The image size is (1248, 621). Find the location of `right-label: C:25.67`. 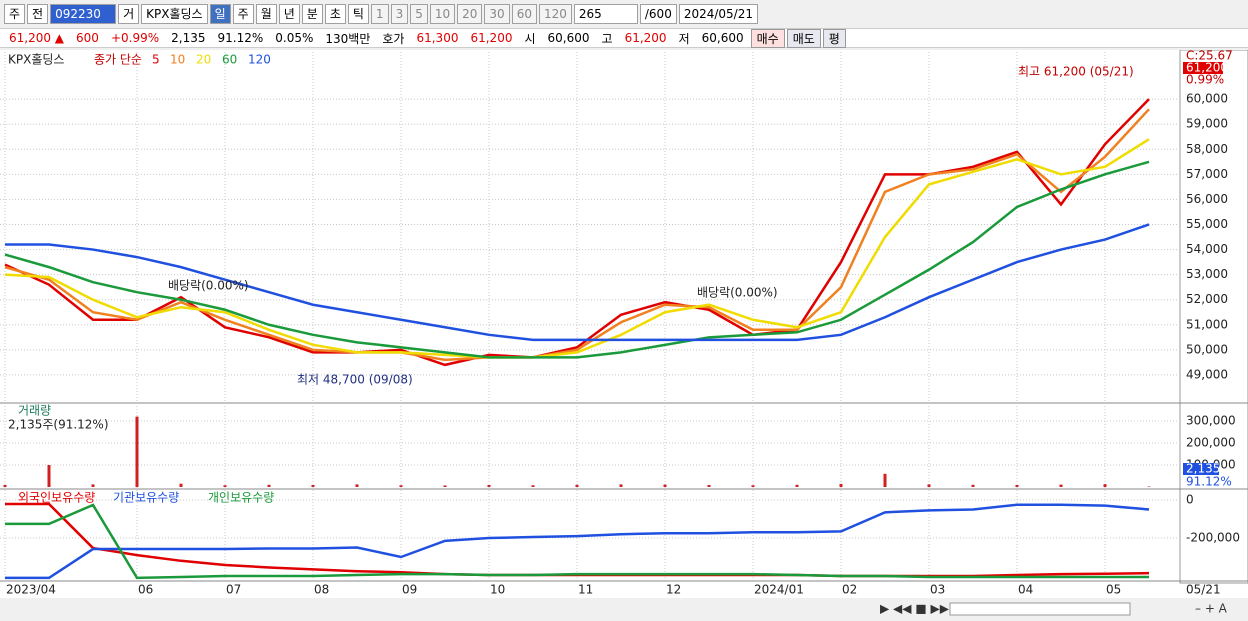

right-label: C:25.67 is located at coordinates (1209, 56).